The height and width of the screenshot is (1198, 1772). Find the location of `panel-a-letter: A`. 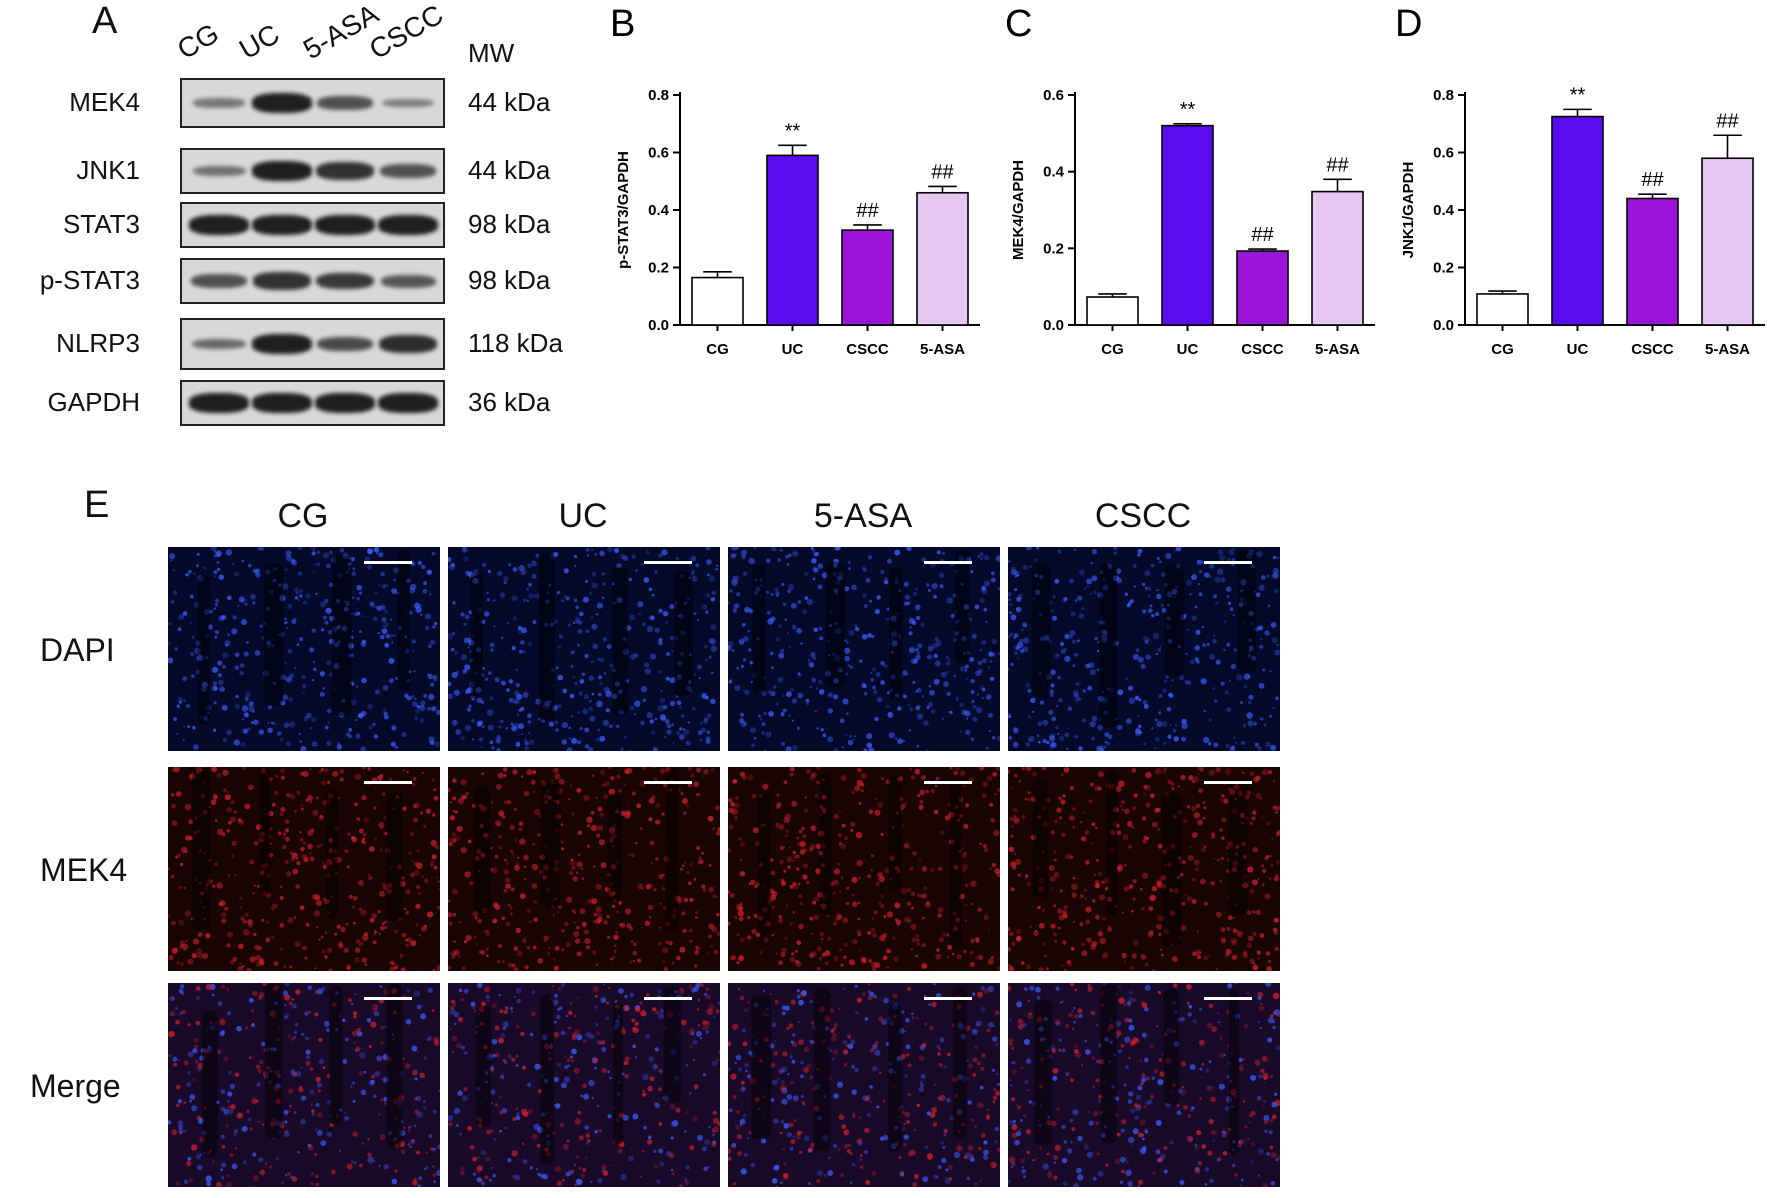

panel-a-letter: A is located at coordinates (105, 21).